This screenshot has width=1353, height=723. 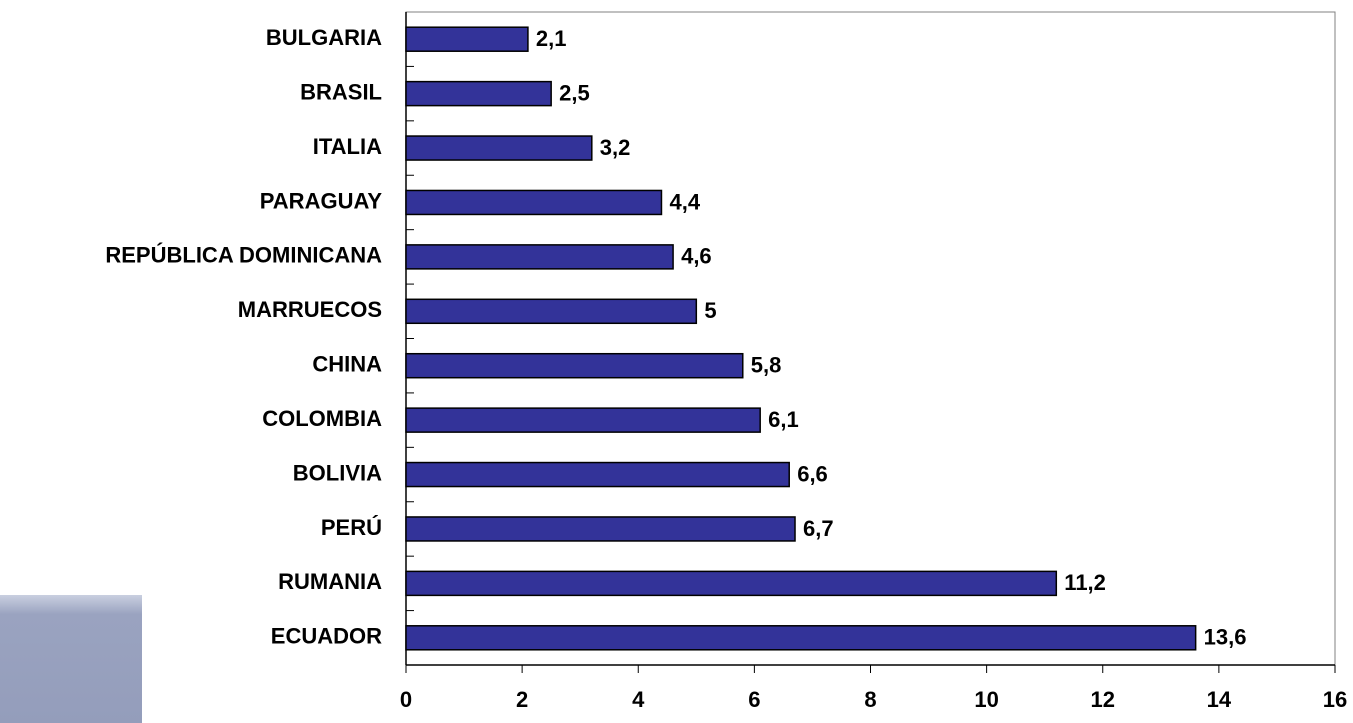 I want to click on data-label: 4,4, so click(x=684, y=201).